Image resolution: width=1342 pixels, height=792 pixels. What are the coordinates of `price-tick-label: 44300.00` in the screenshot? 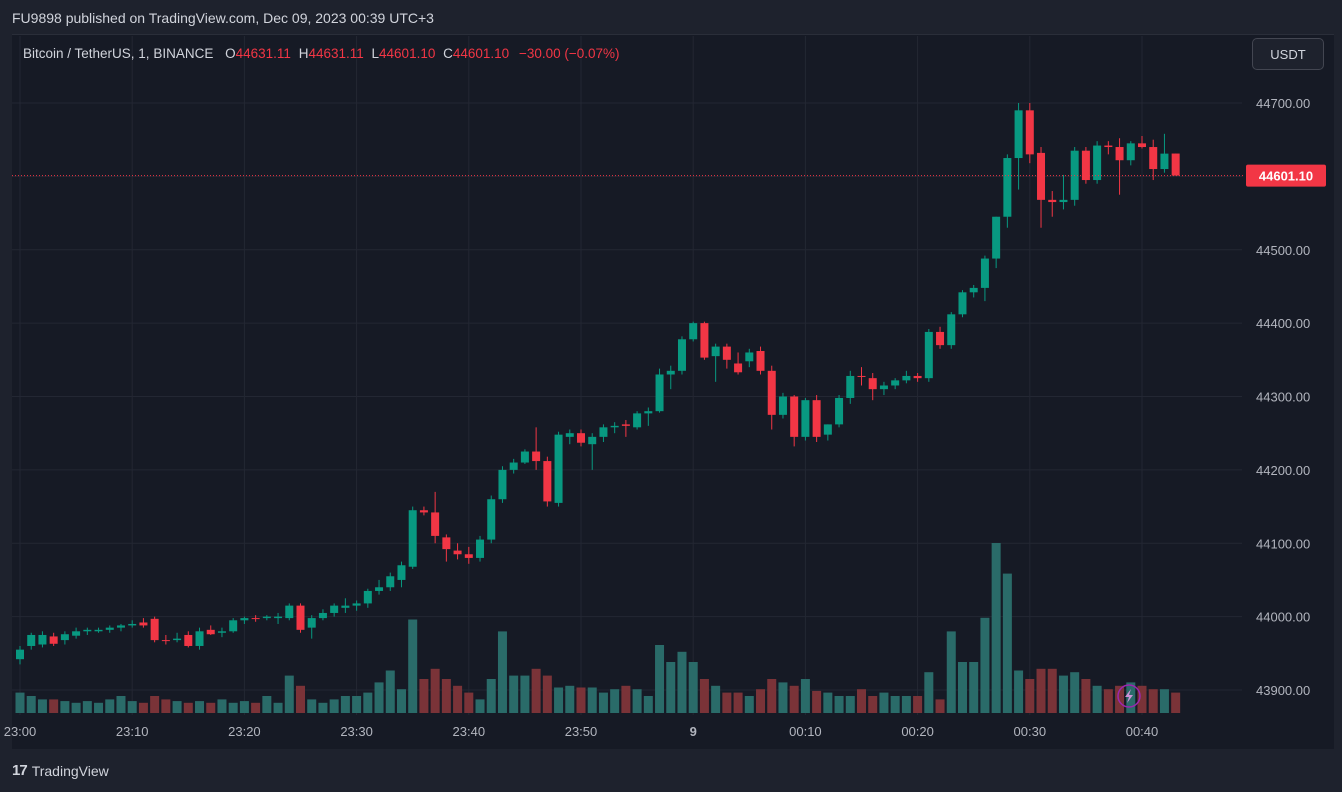 It's located at (1283, 397).